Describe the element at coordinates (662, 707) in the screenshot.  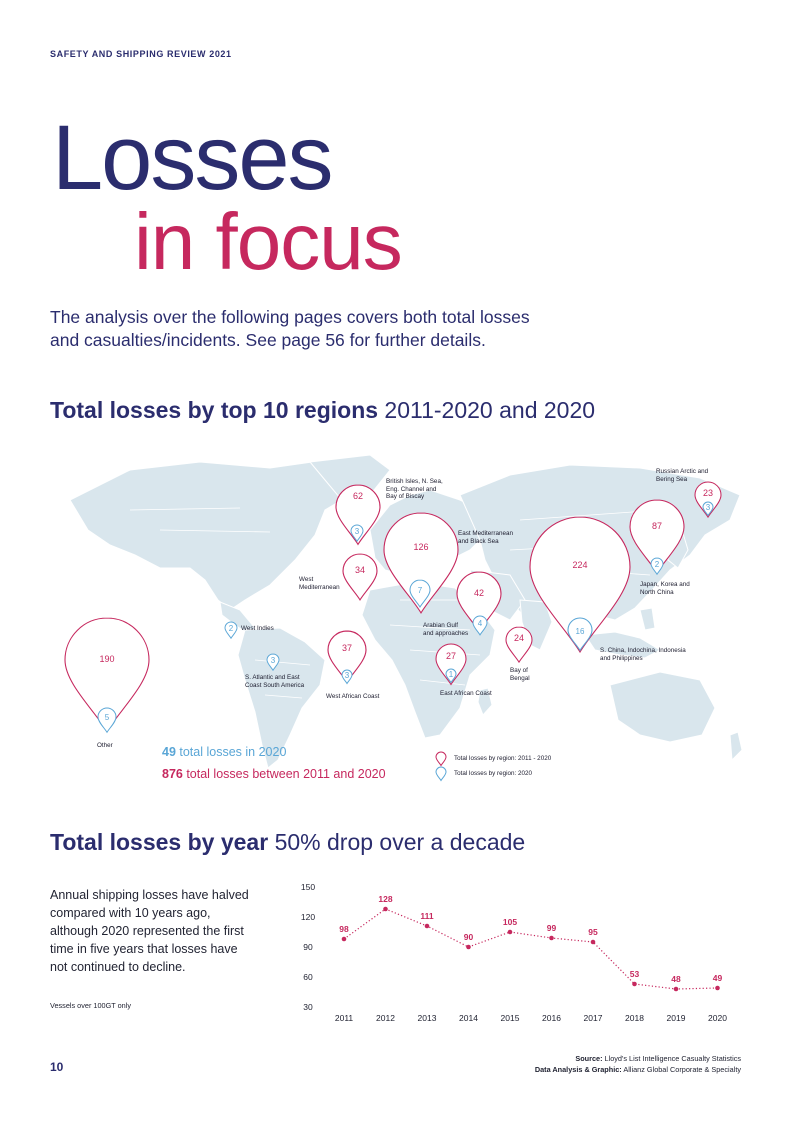
I see `australia-shape` at that location.